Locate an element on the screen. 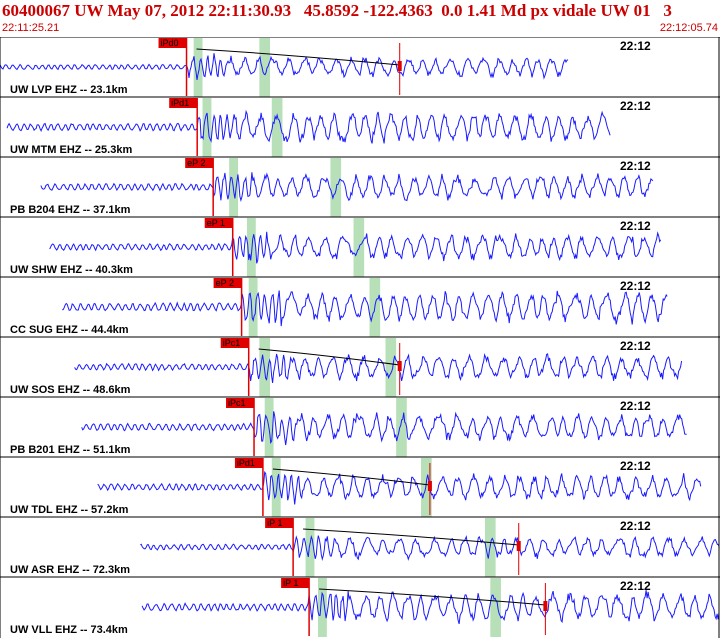  station-label: CC SUG EHZ -- 44.4km is located at coordinates (69, 330).